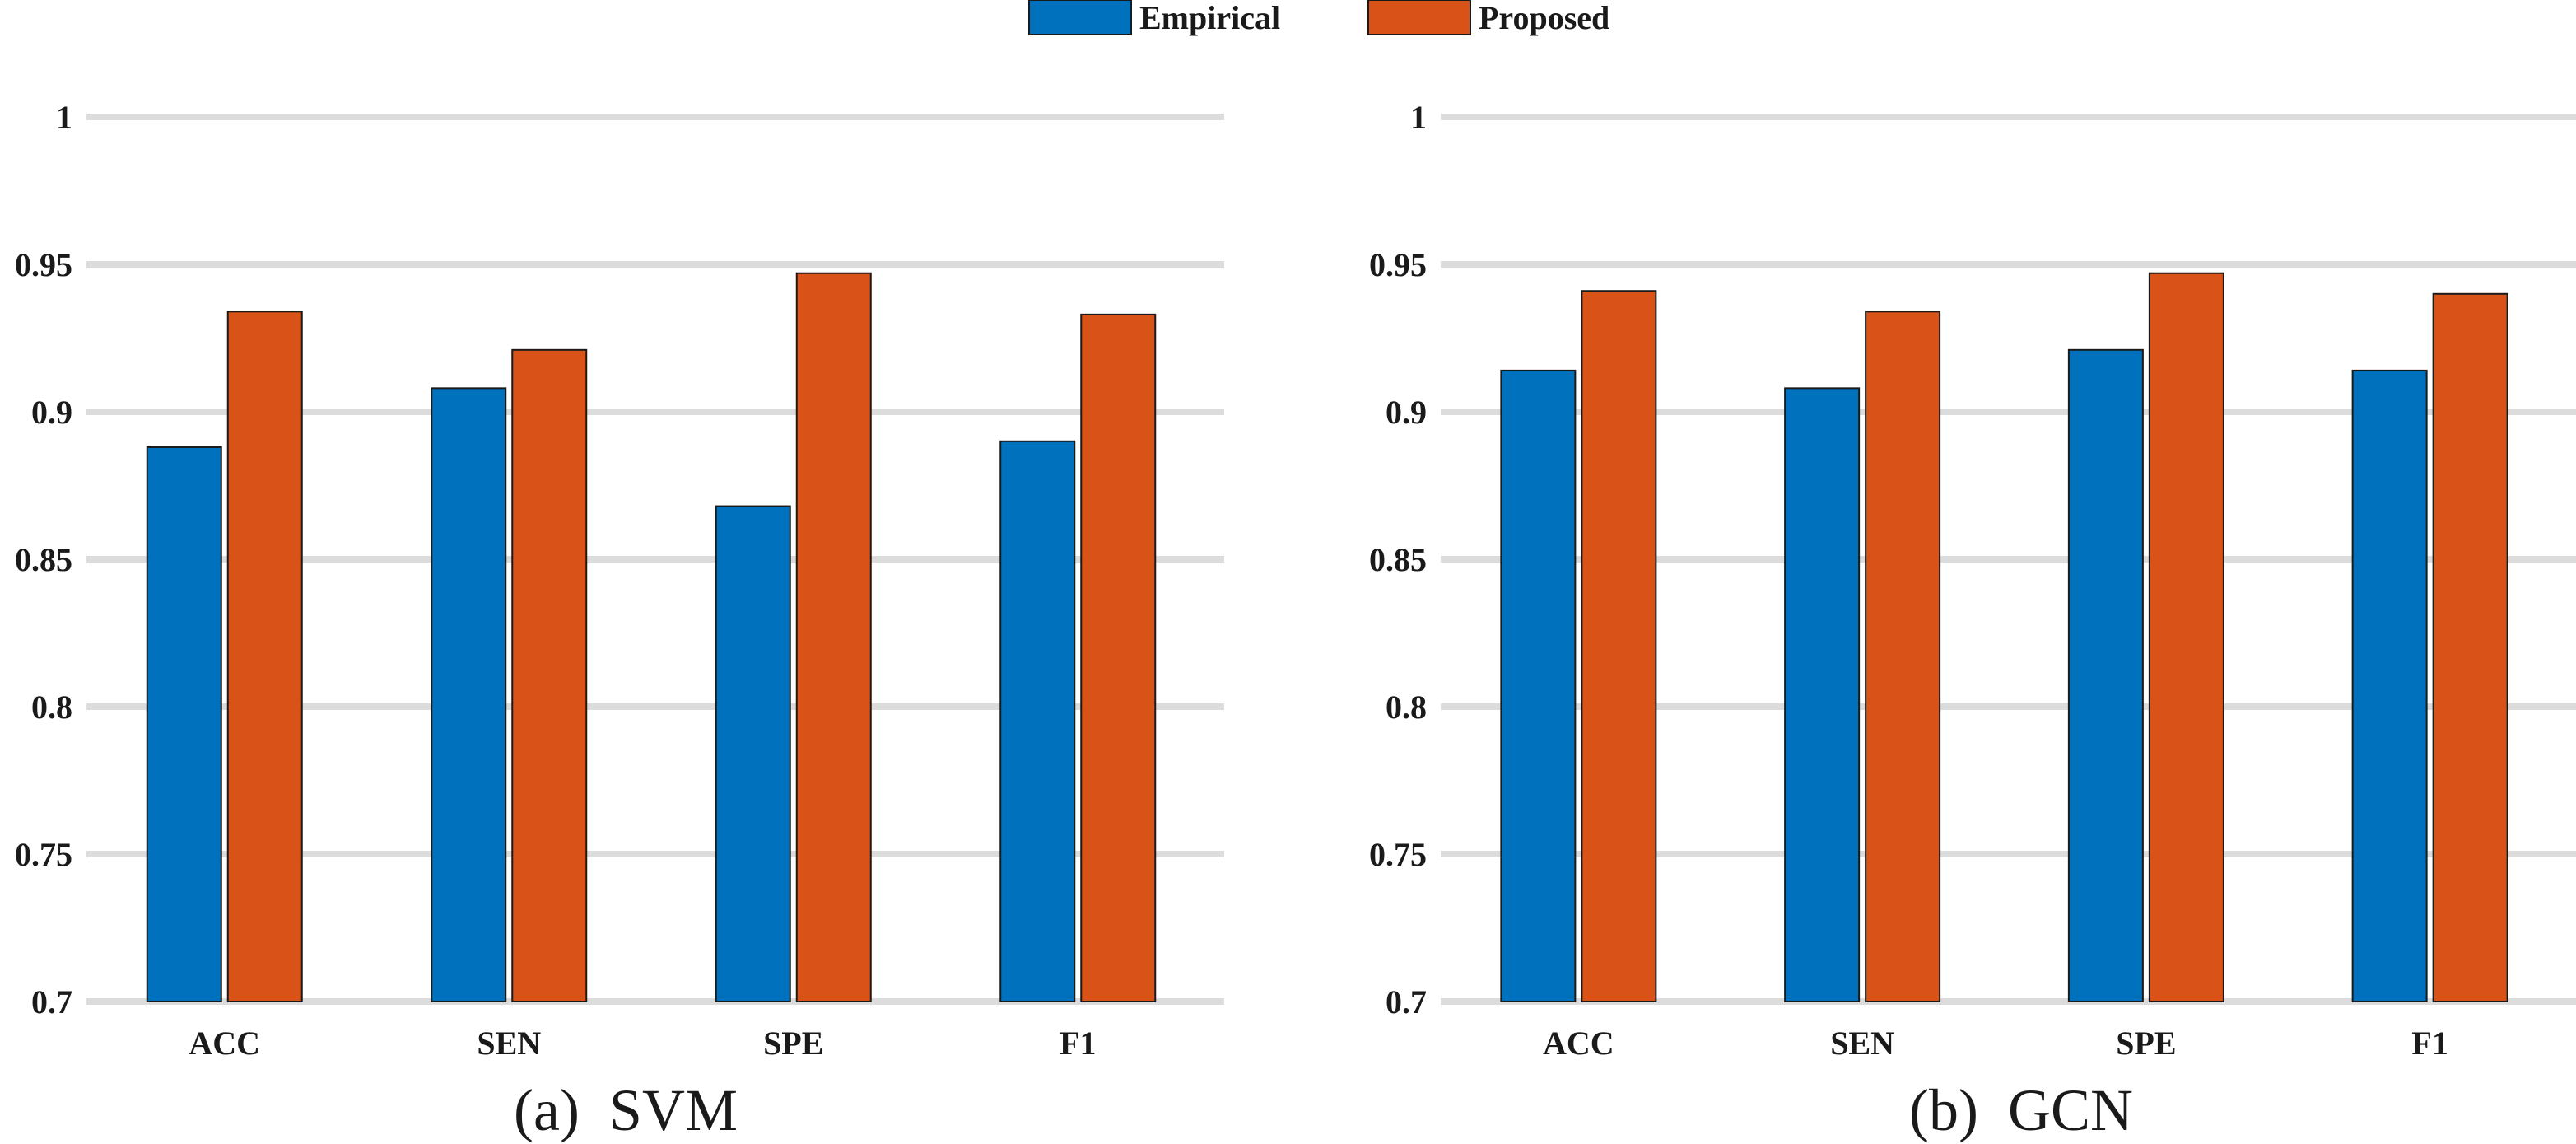 Image resolution: width=2576 pixels, height=1144 pixels. Describe the element at coordinates (626, 1110) in the screenshot. I see `chart-caption: (a) SVM` at that location.